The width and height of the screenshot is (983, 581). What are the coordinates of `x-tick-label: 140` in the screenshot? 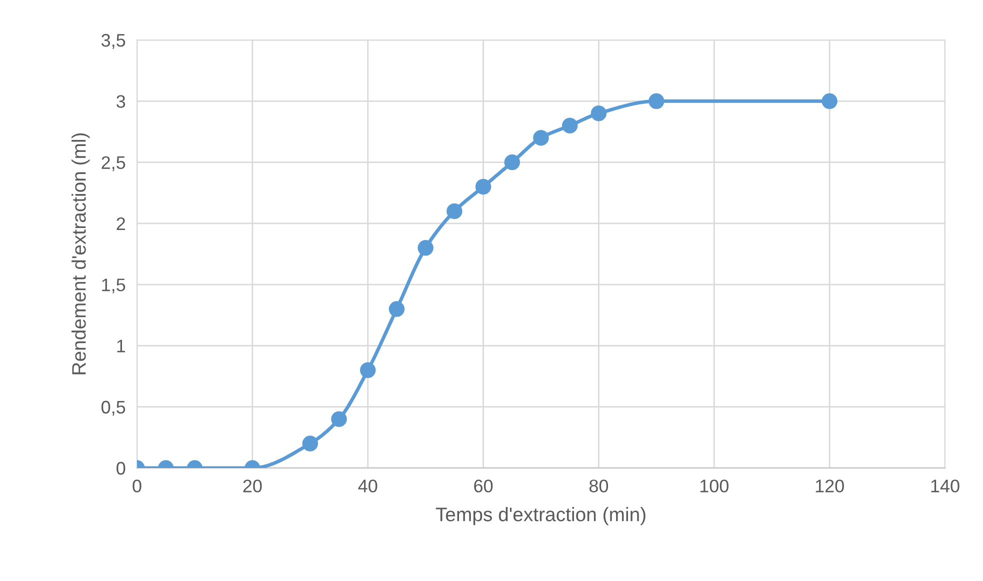 It's located at (945, 486).